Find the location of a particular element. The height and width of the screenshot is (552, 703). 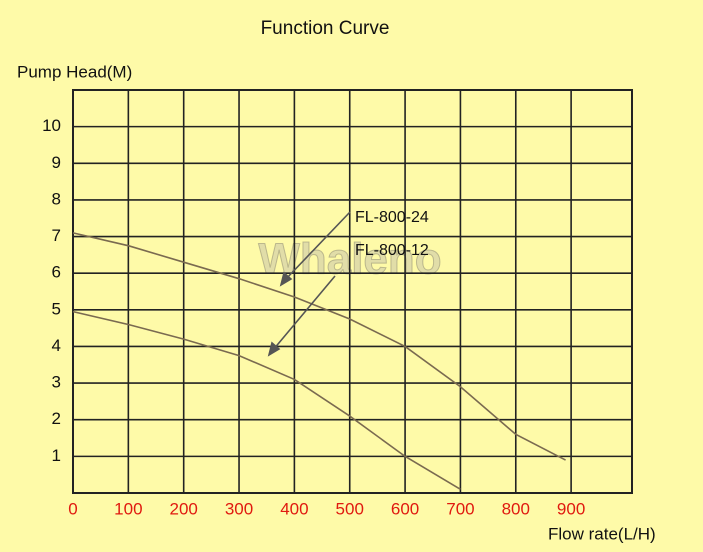

y-tick-label: 7 is located at coordinates (56, 235).